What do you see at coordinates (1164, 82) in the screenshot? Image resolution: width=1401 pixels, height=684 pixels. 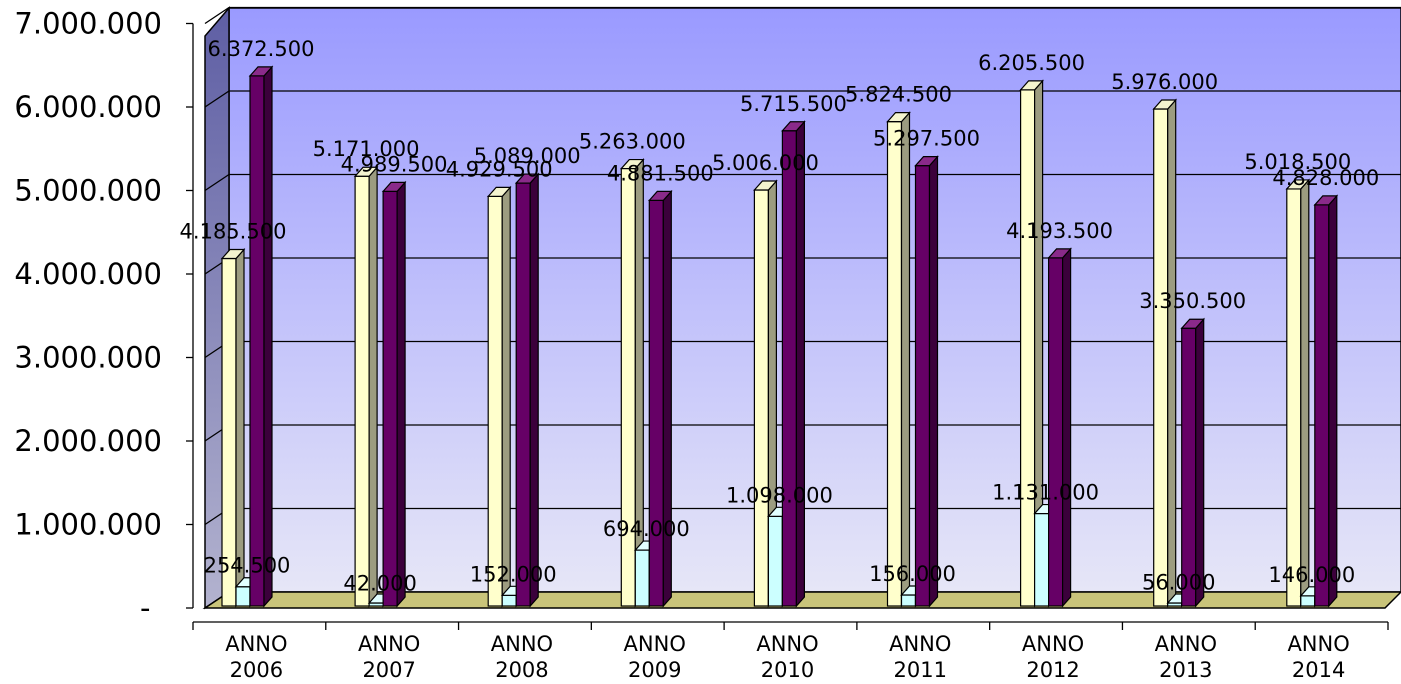 I see `data-label: 5.976.000` at bounding box center [1164, 82].